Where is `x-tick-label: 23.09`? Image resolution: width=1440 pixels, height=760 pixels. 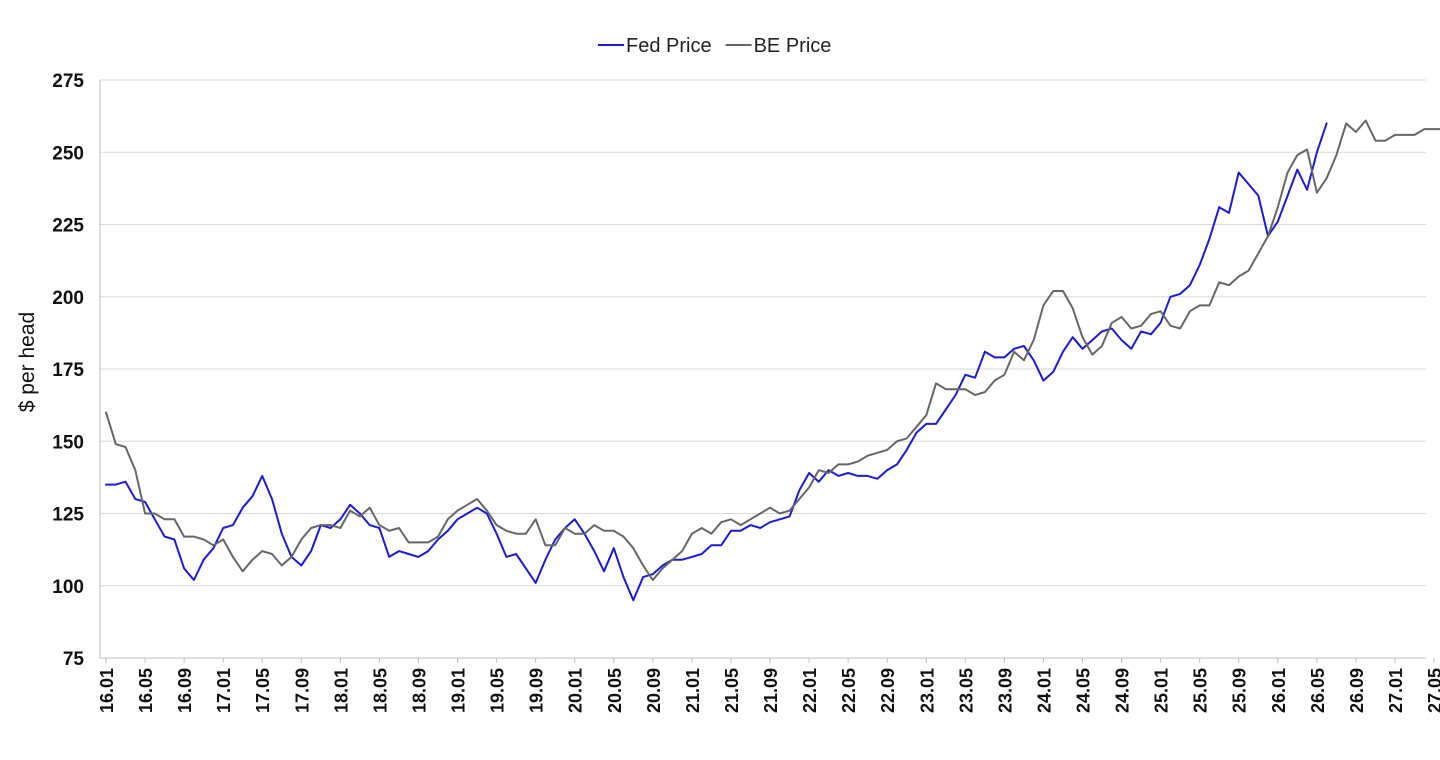
x-tick-label: 23.09 is located at coordinates (1005, 690).